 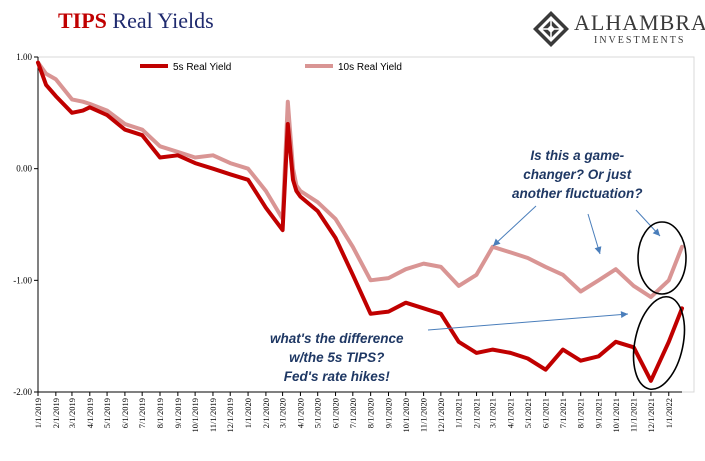 I want to click on x-tick-label: 10/1/2019, so click(x=195, y=415).